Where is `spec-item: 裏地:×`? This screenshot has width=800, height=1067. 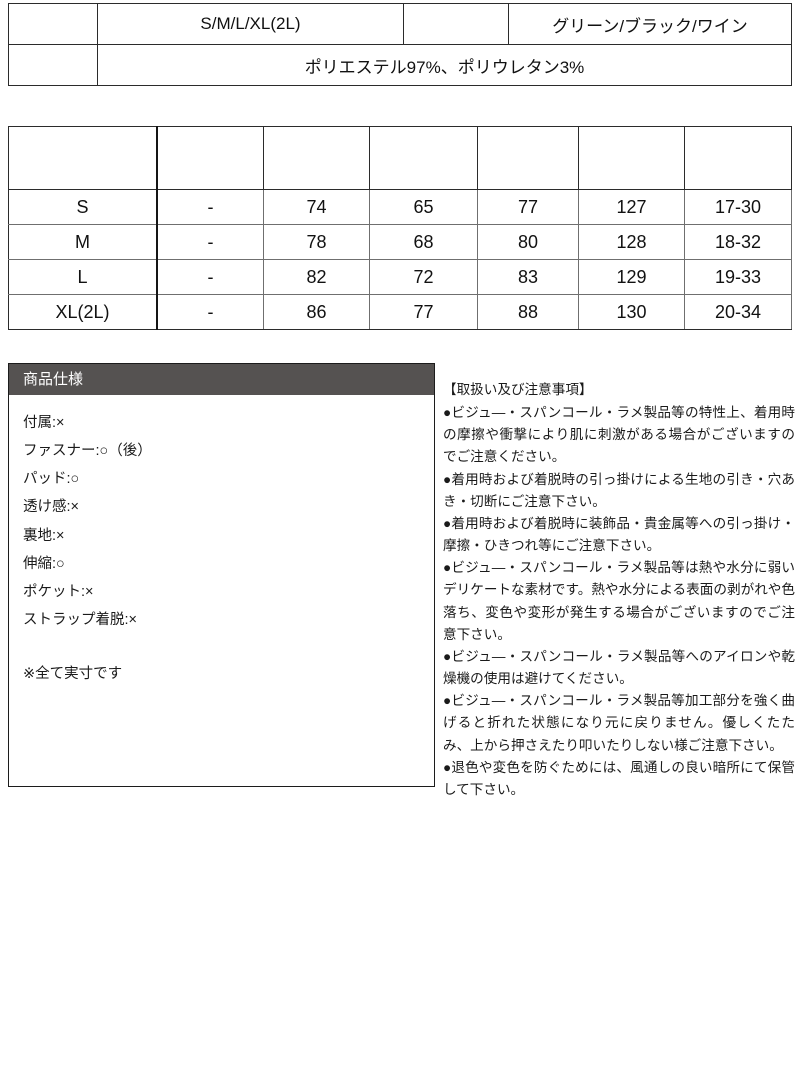
spec-item: 裏地:× is located at coordinates (44, 535).